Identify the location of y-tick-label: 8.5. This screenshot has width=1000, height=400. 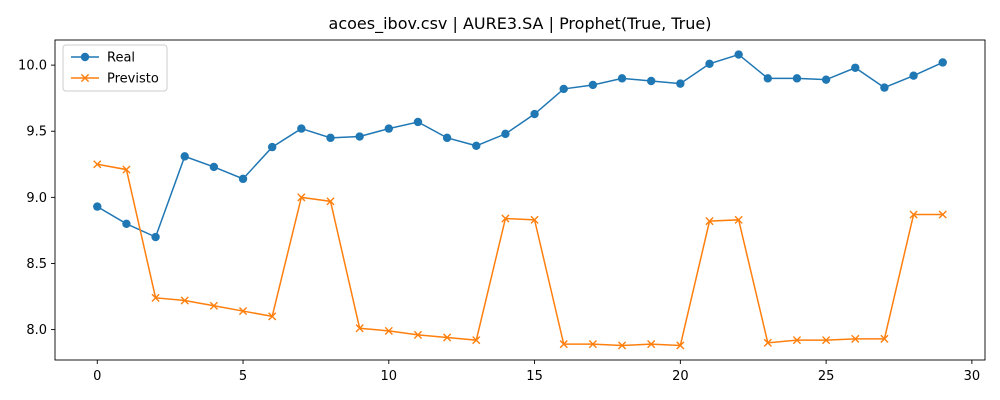
(36, 264).